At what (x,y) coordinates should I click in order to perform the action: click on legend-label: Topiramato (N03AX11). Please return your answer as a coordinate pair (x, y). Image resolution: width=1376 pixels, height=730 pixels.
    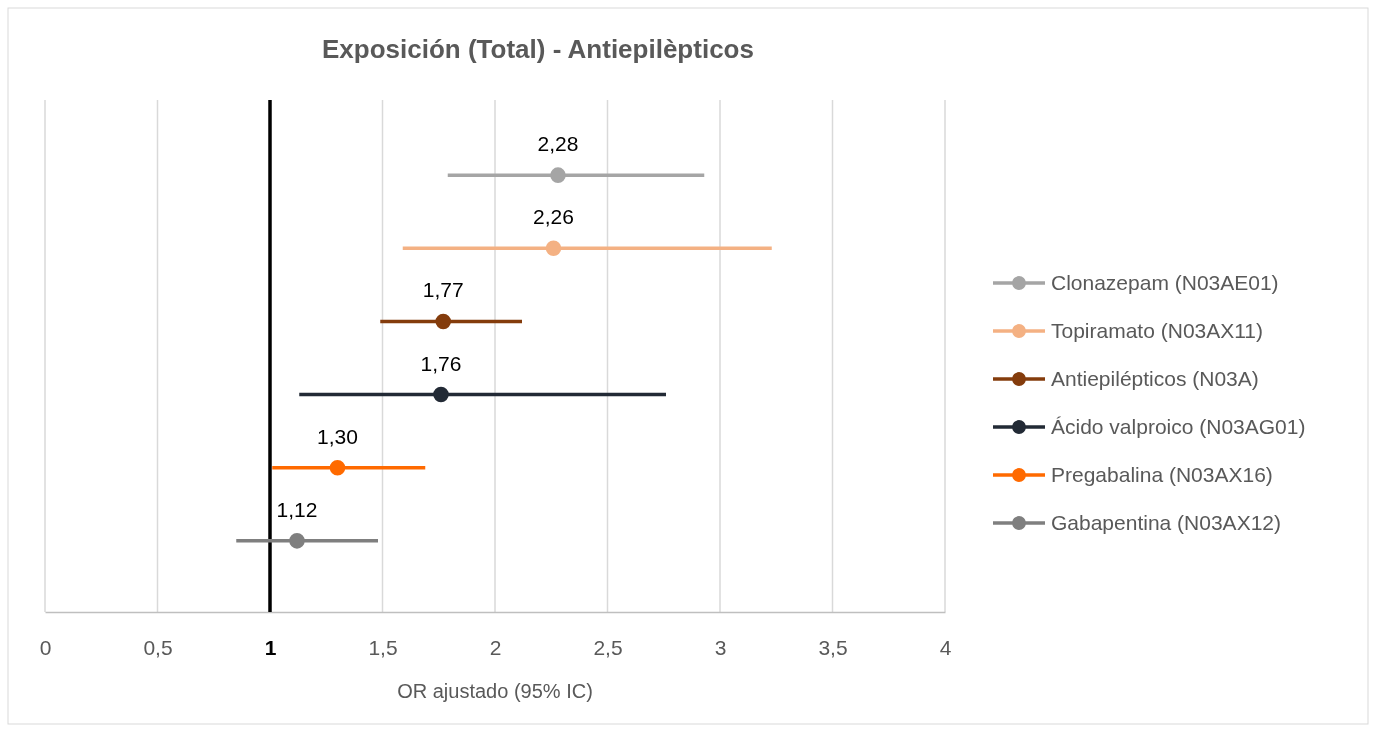
    Looking at the image, I should click on (1157, 330).